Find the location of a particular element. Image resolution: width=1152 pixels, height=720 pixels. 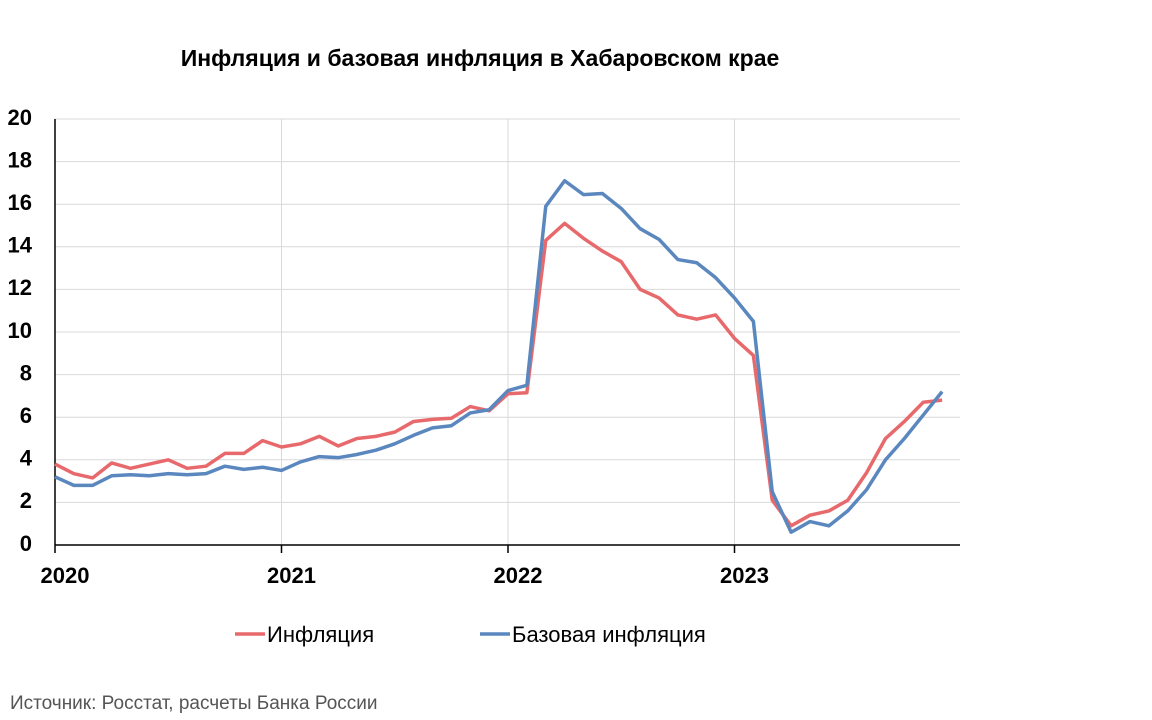

y-tick-label: 14 is located at coordinates (20, 245).